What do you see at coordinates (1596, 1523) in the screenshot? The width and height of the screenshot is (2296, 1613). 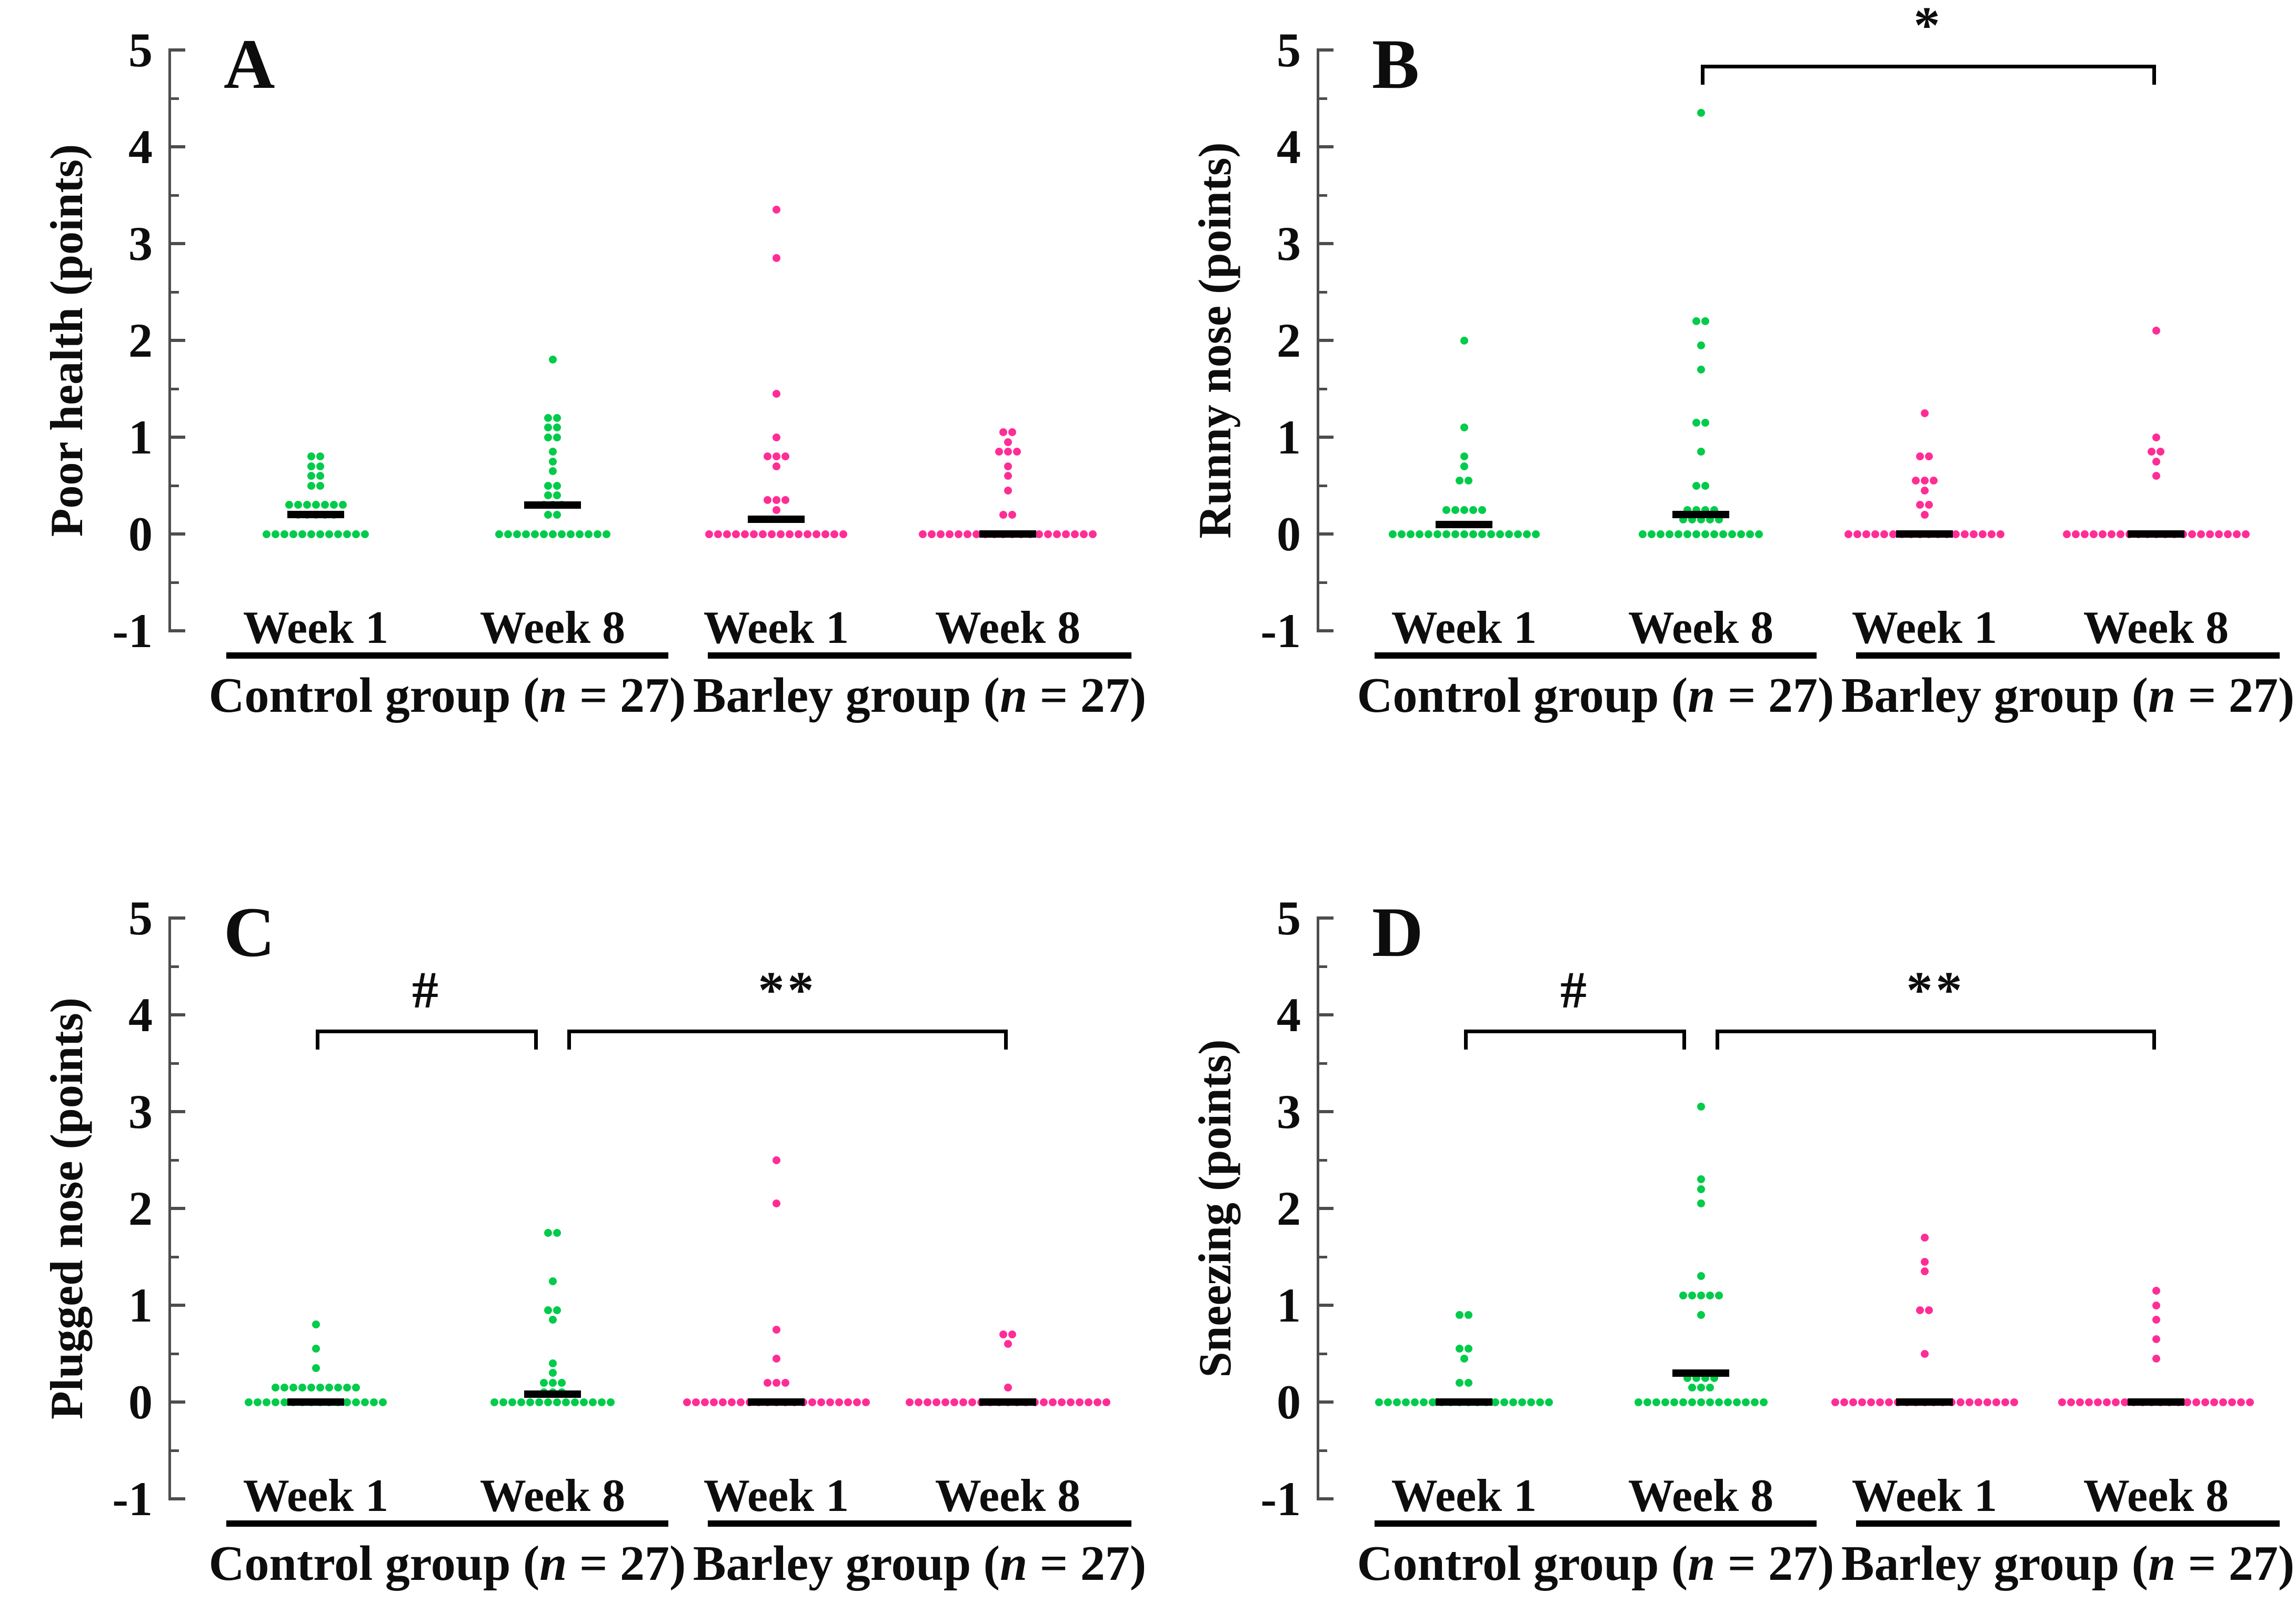 I see `group-underline` at bounding box center [1596, 1523].